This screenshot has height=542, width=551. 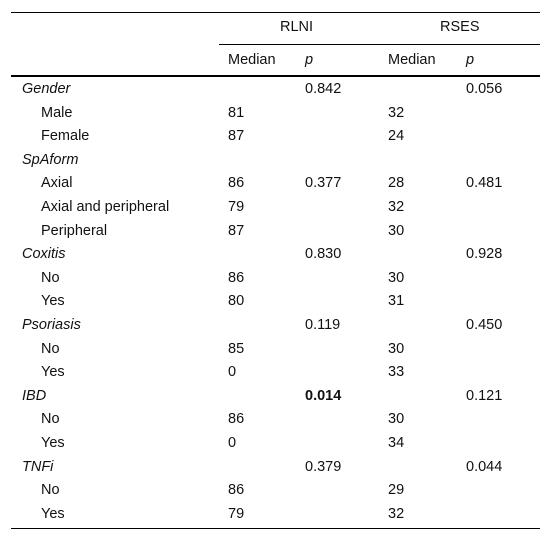 What do you see at coordinates (412, 60) in the screenshot?
I see `subheader-rses-median: Median` at bounding box center [412, 60].